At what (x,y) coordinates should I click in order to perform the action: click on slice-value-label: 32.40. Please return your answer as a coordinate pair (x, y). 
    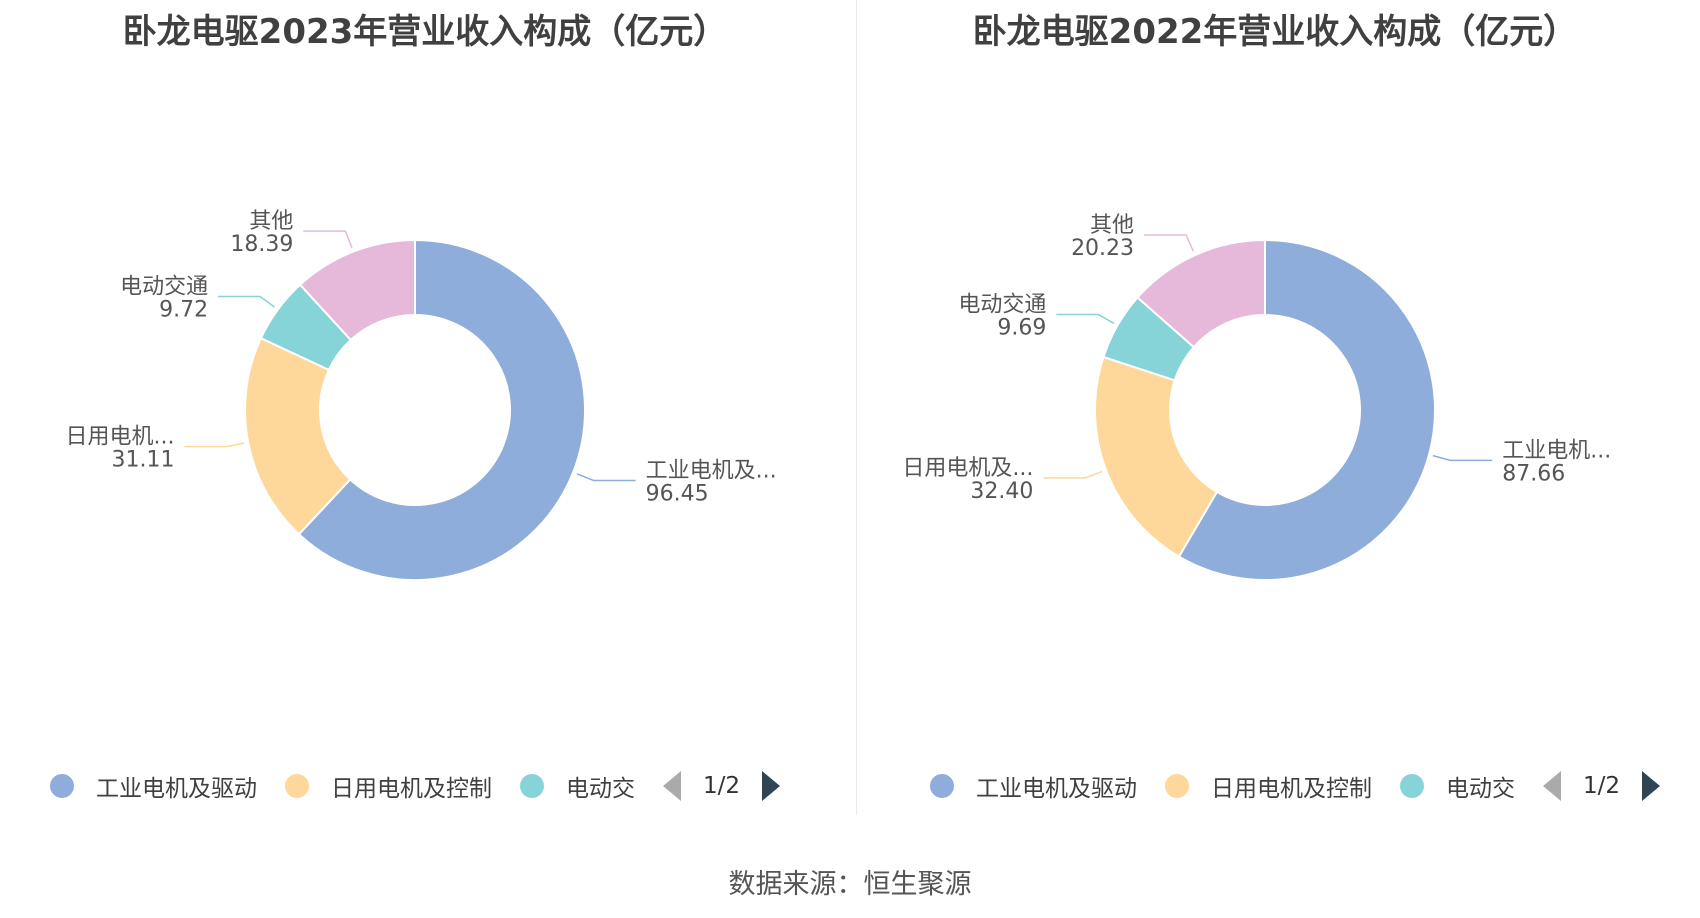
    Looking at the image, I should click on (1001, 491).